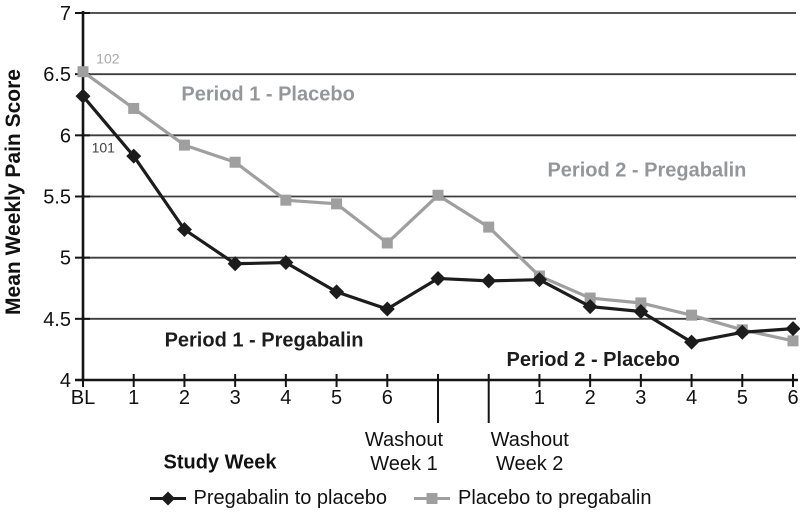  I want to click on y-tick-label: 7, so click(65, 14).